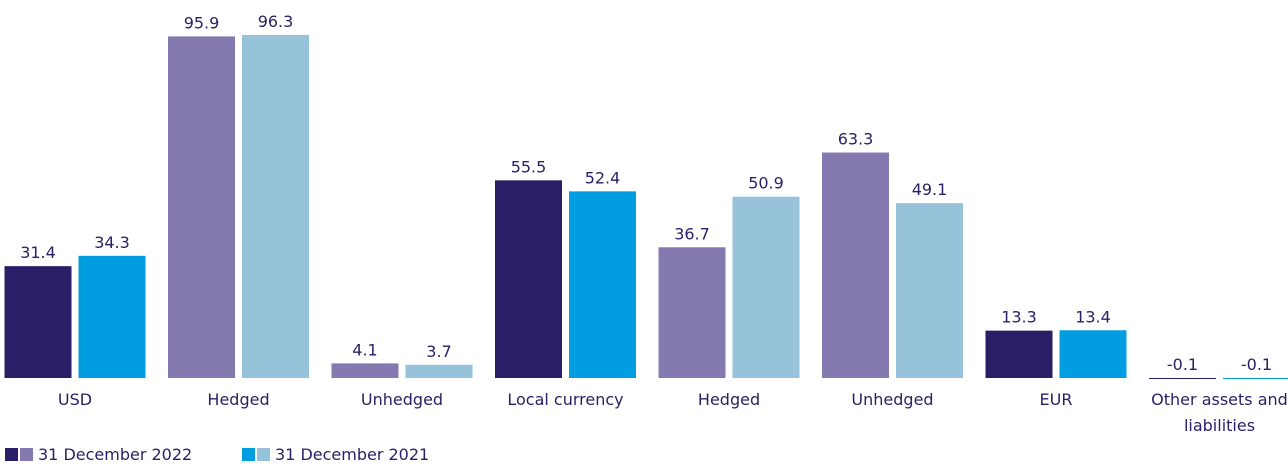 Image resolution: width=1288 pixels, height=466 pixels. I want to click on value-label: 4.1, so click(364, 349).